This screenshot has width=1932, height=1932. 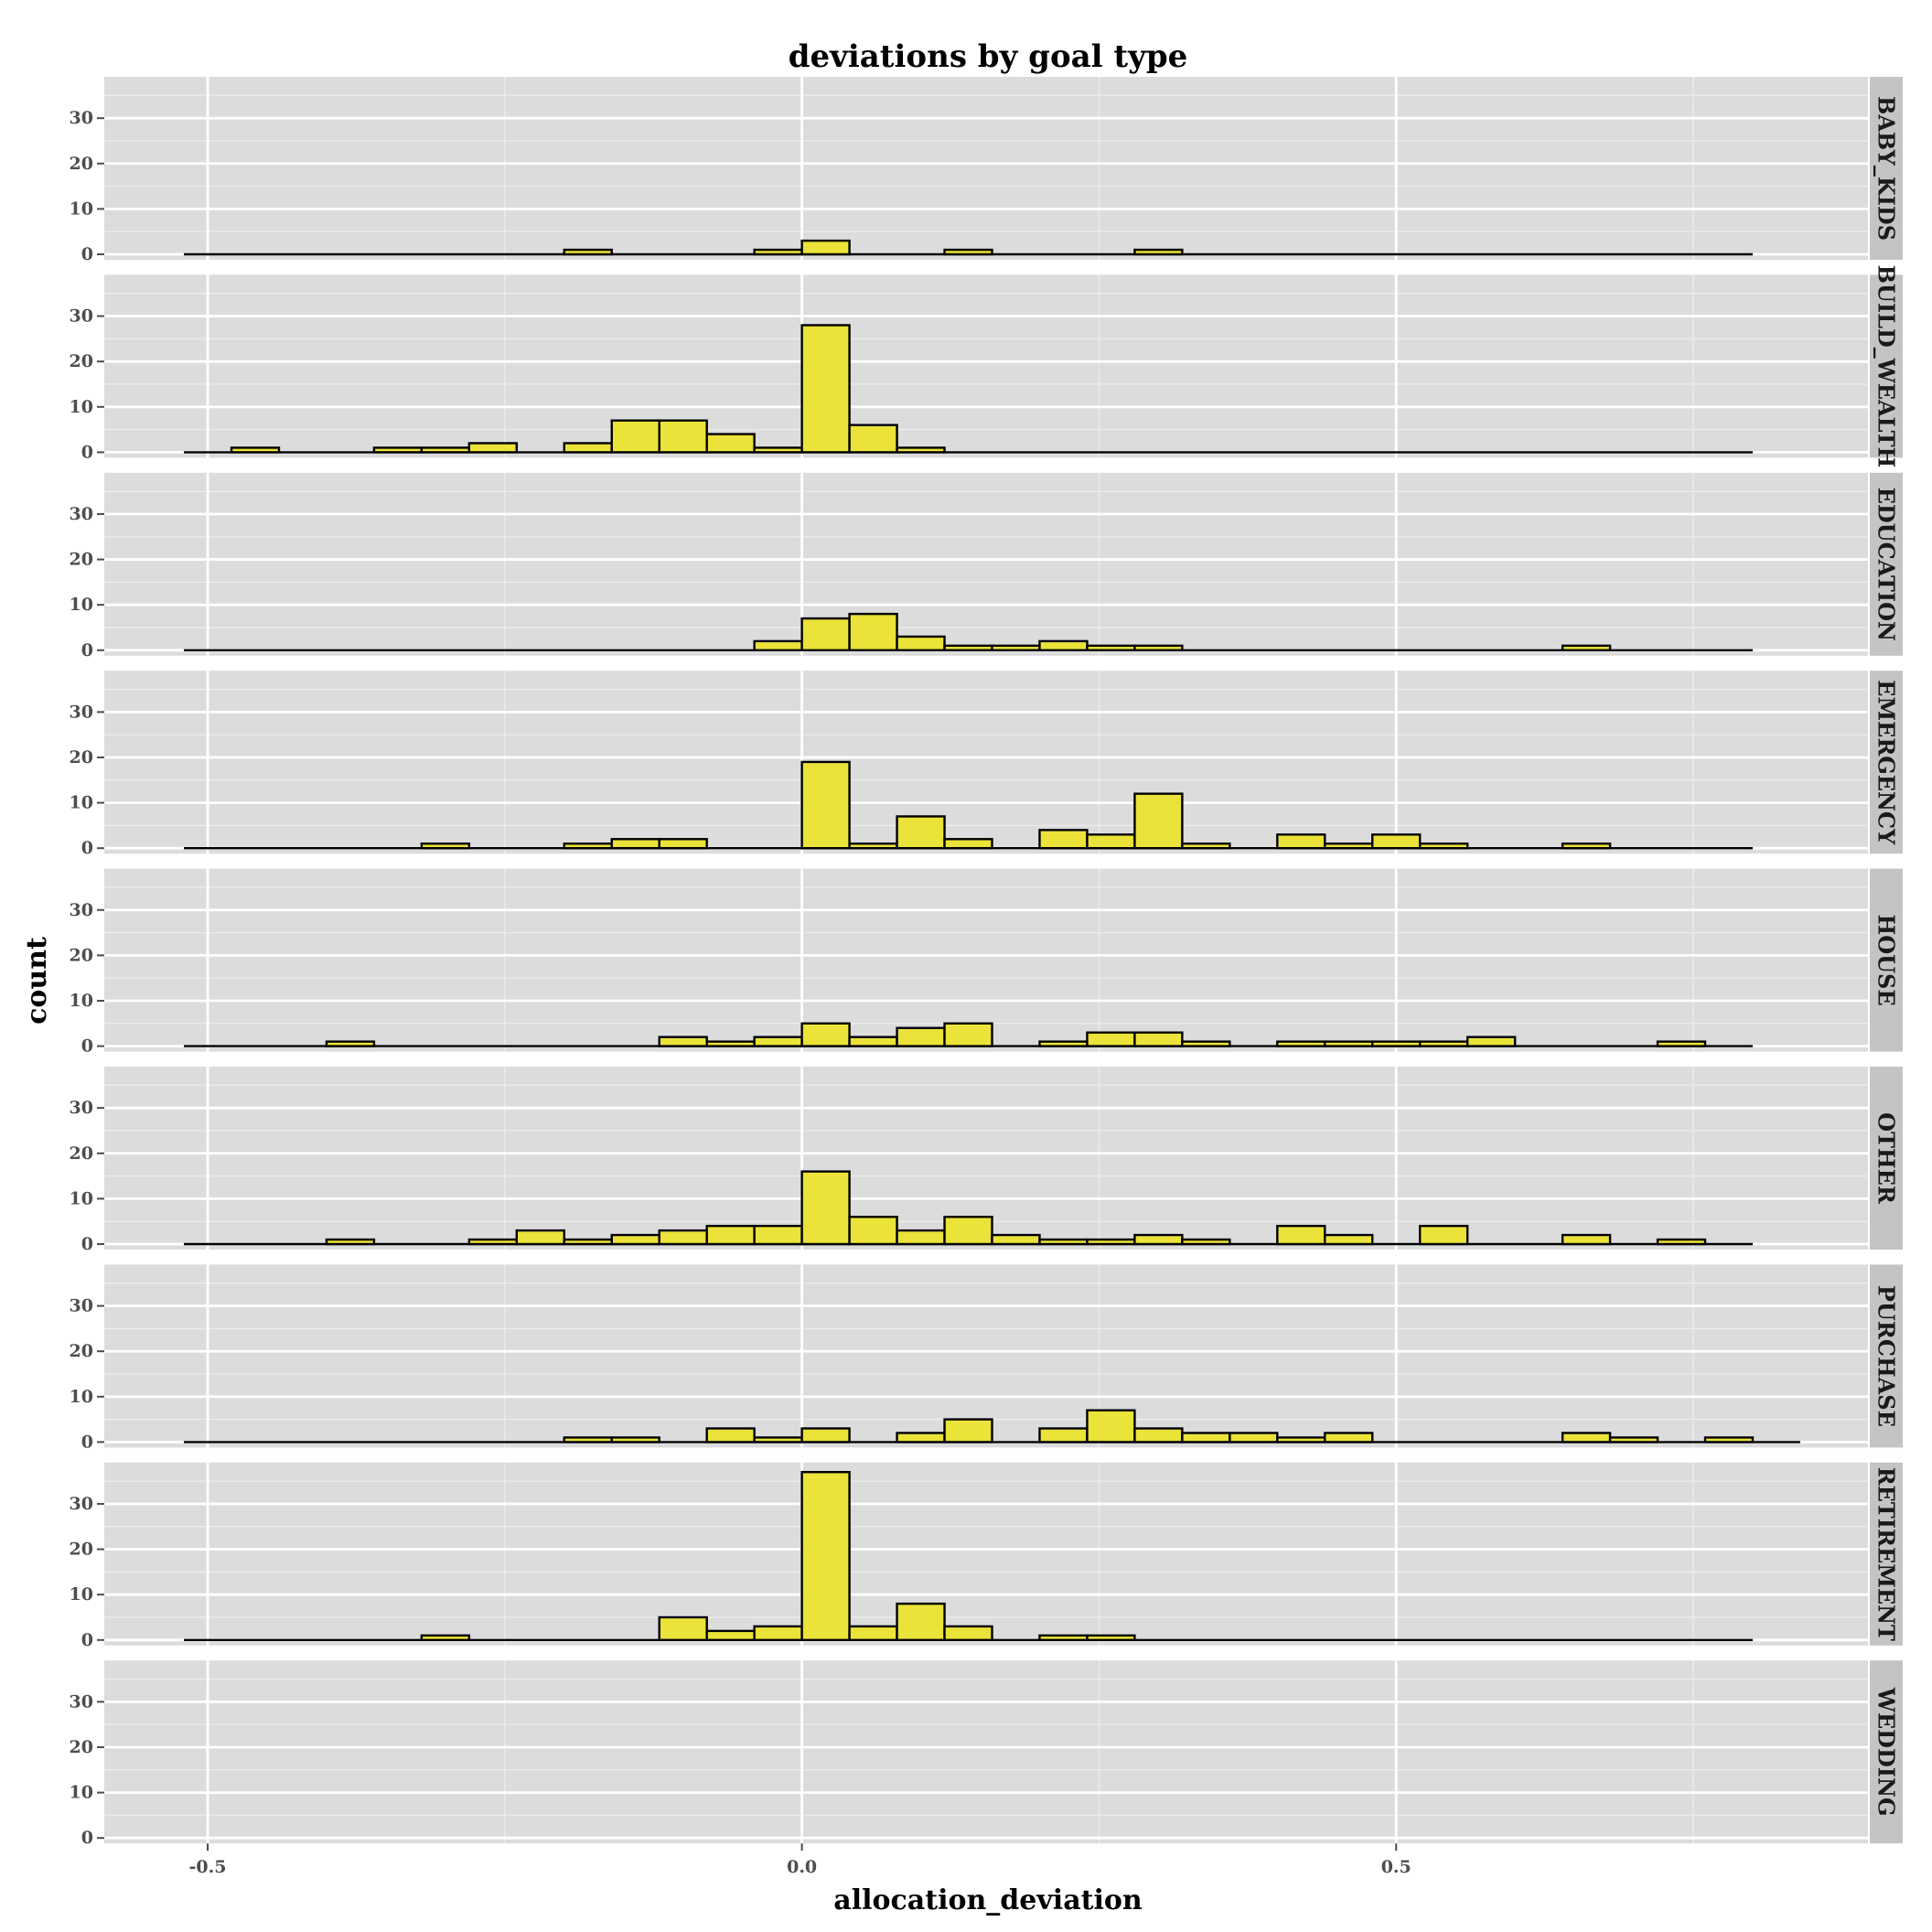 I want to click on facet-strip-label: BABY_KIDS, so click(x=1887, y=168).